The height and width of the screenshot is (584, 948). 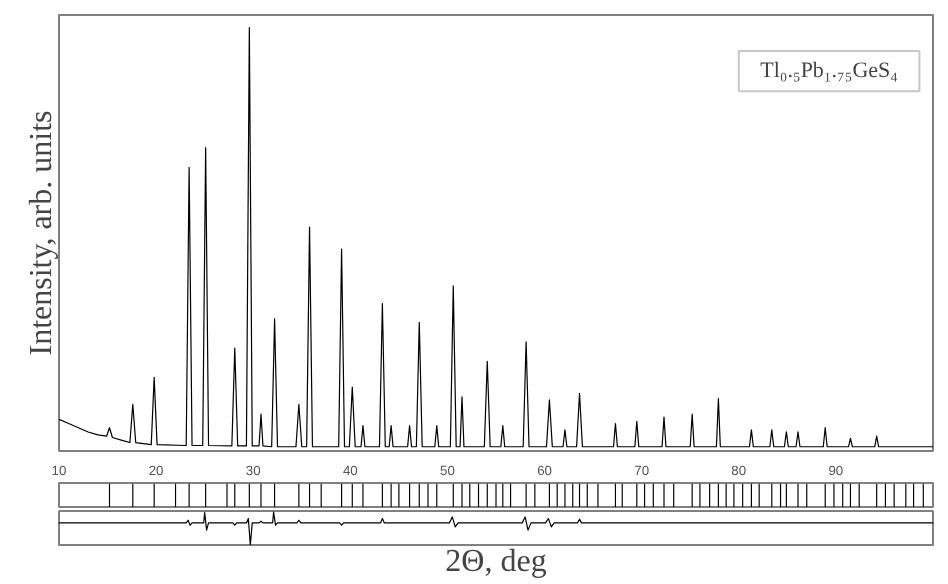 I want to click on annotation: Tl₀.₅Pb₁.₇₅GeS₄, so click(x=829, y=71).